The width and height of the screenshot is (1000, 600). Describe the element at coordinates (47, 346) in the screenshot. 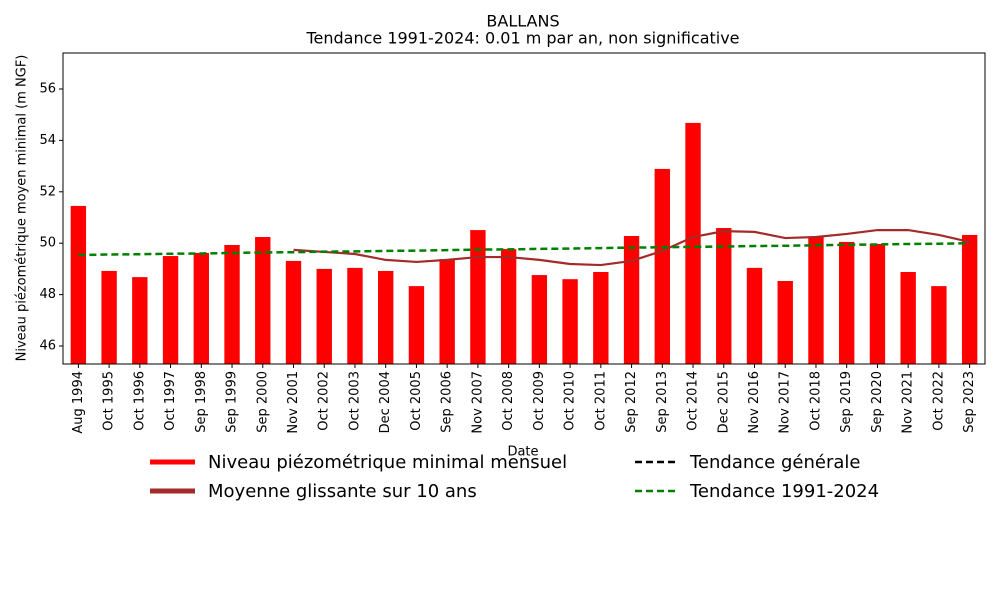

I see `y-tick-label: 46` at that location.